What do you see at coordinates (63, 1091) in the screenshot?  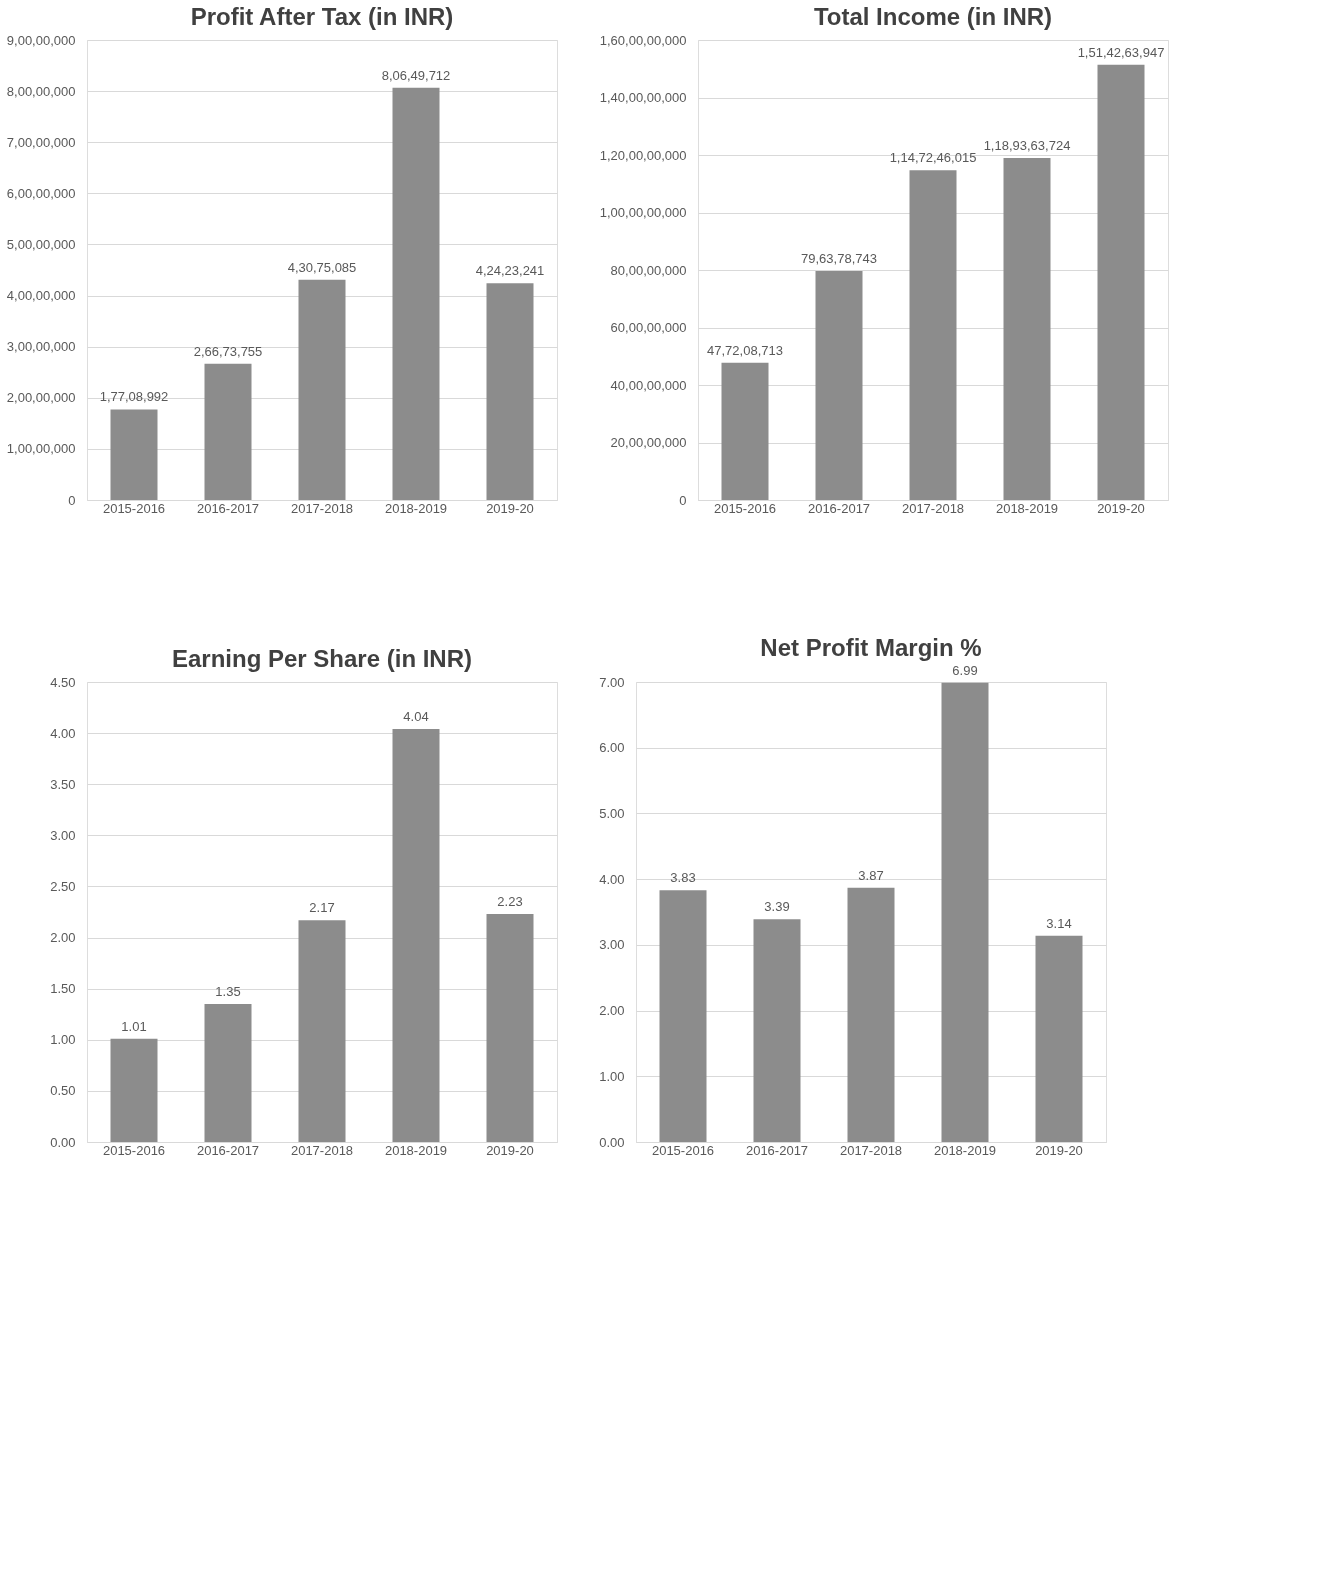 I see `y-tick-label: 0.50` at bounding box center [63, 1091].